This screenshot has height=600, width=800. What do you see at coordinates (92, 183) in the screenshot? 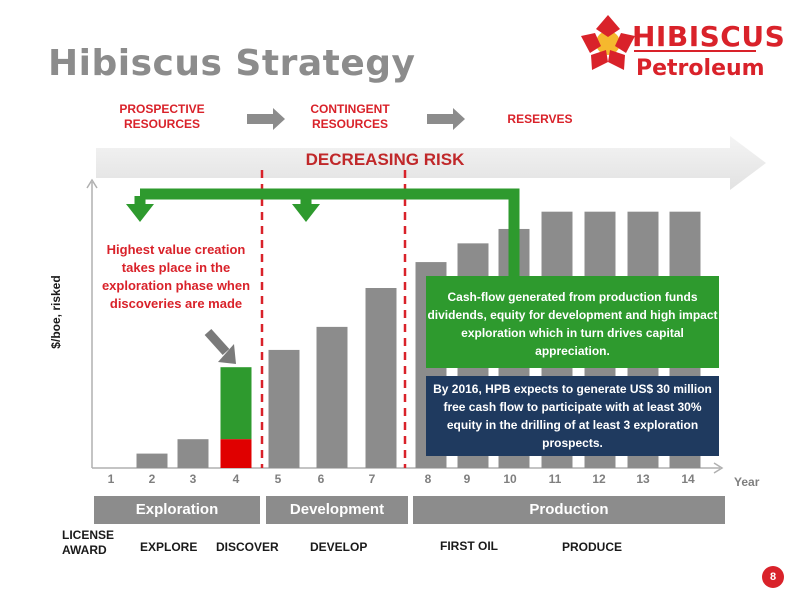
I see `y-axis-arrowhead-icon` at bounding box center [92, 183].